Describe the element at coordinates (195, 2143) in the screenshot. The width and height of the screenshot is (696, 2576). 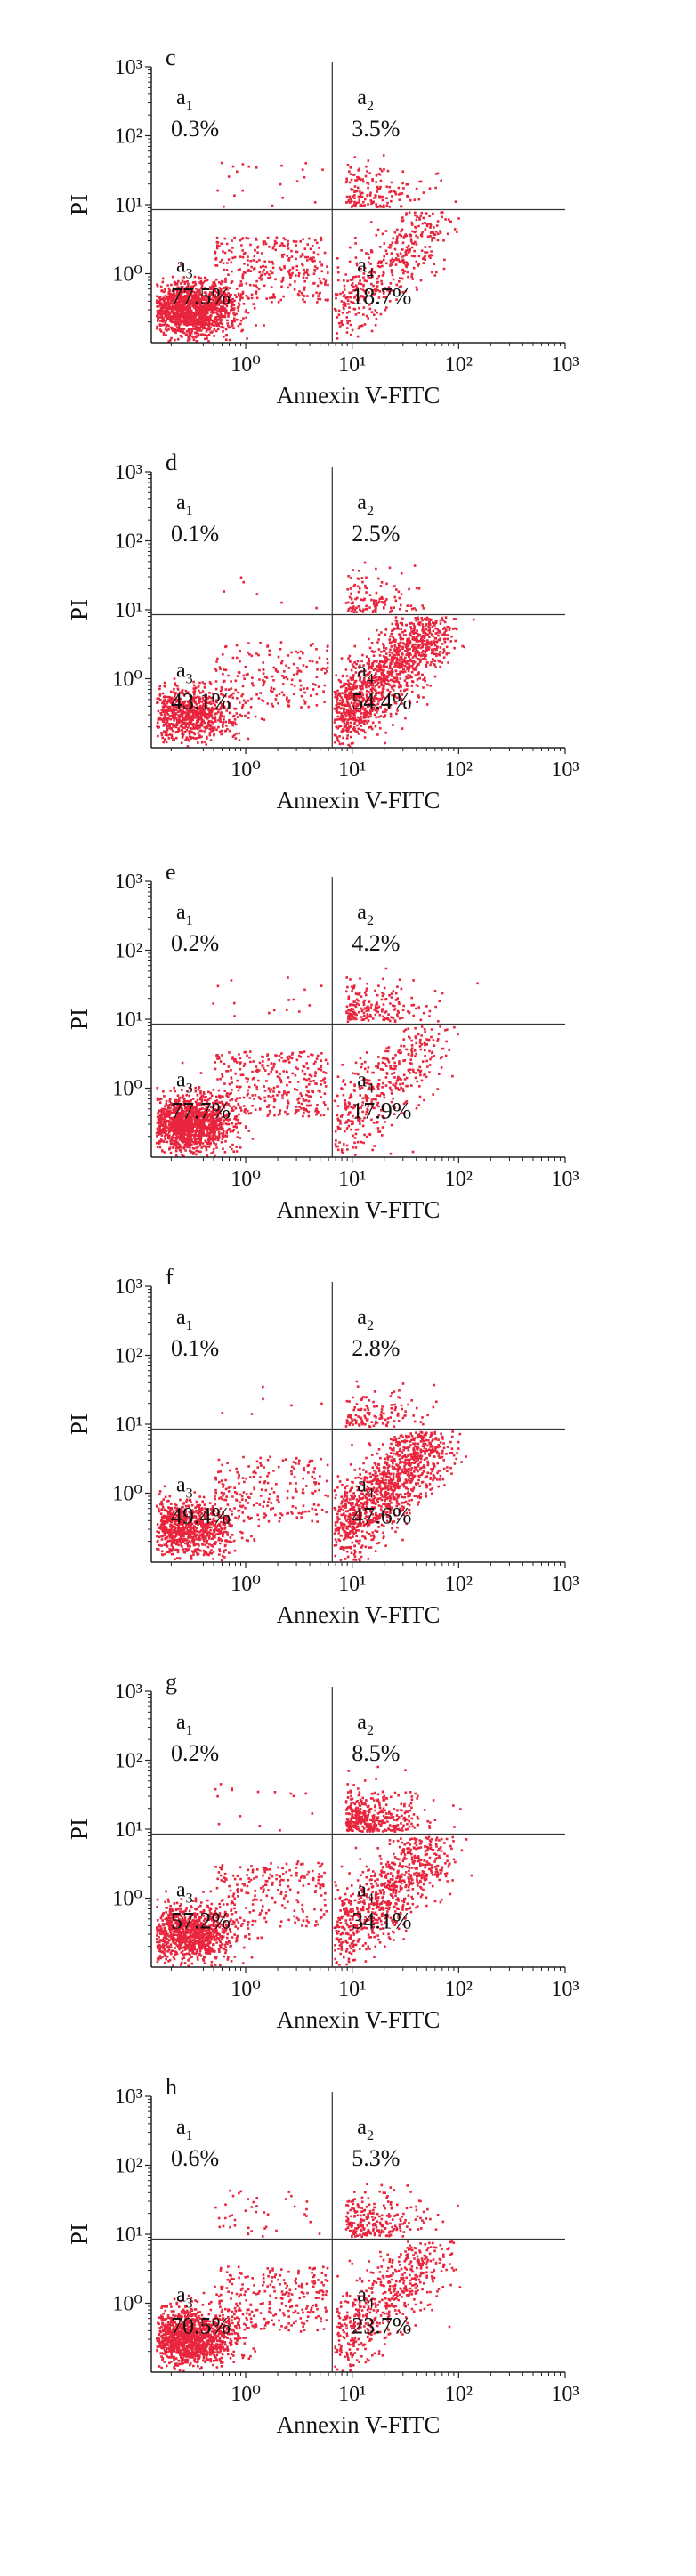
I see `quadrant-label-a1: a10.6%` at that location.